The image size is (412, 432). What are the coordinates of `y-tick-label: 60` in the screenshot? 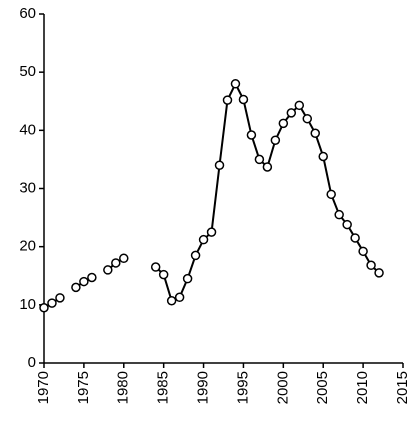 It's located at (27, 13).